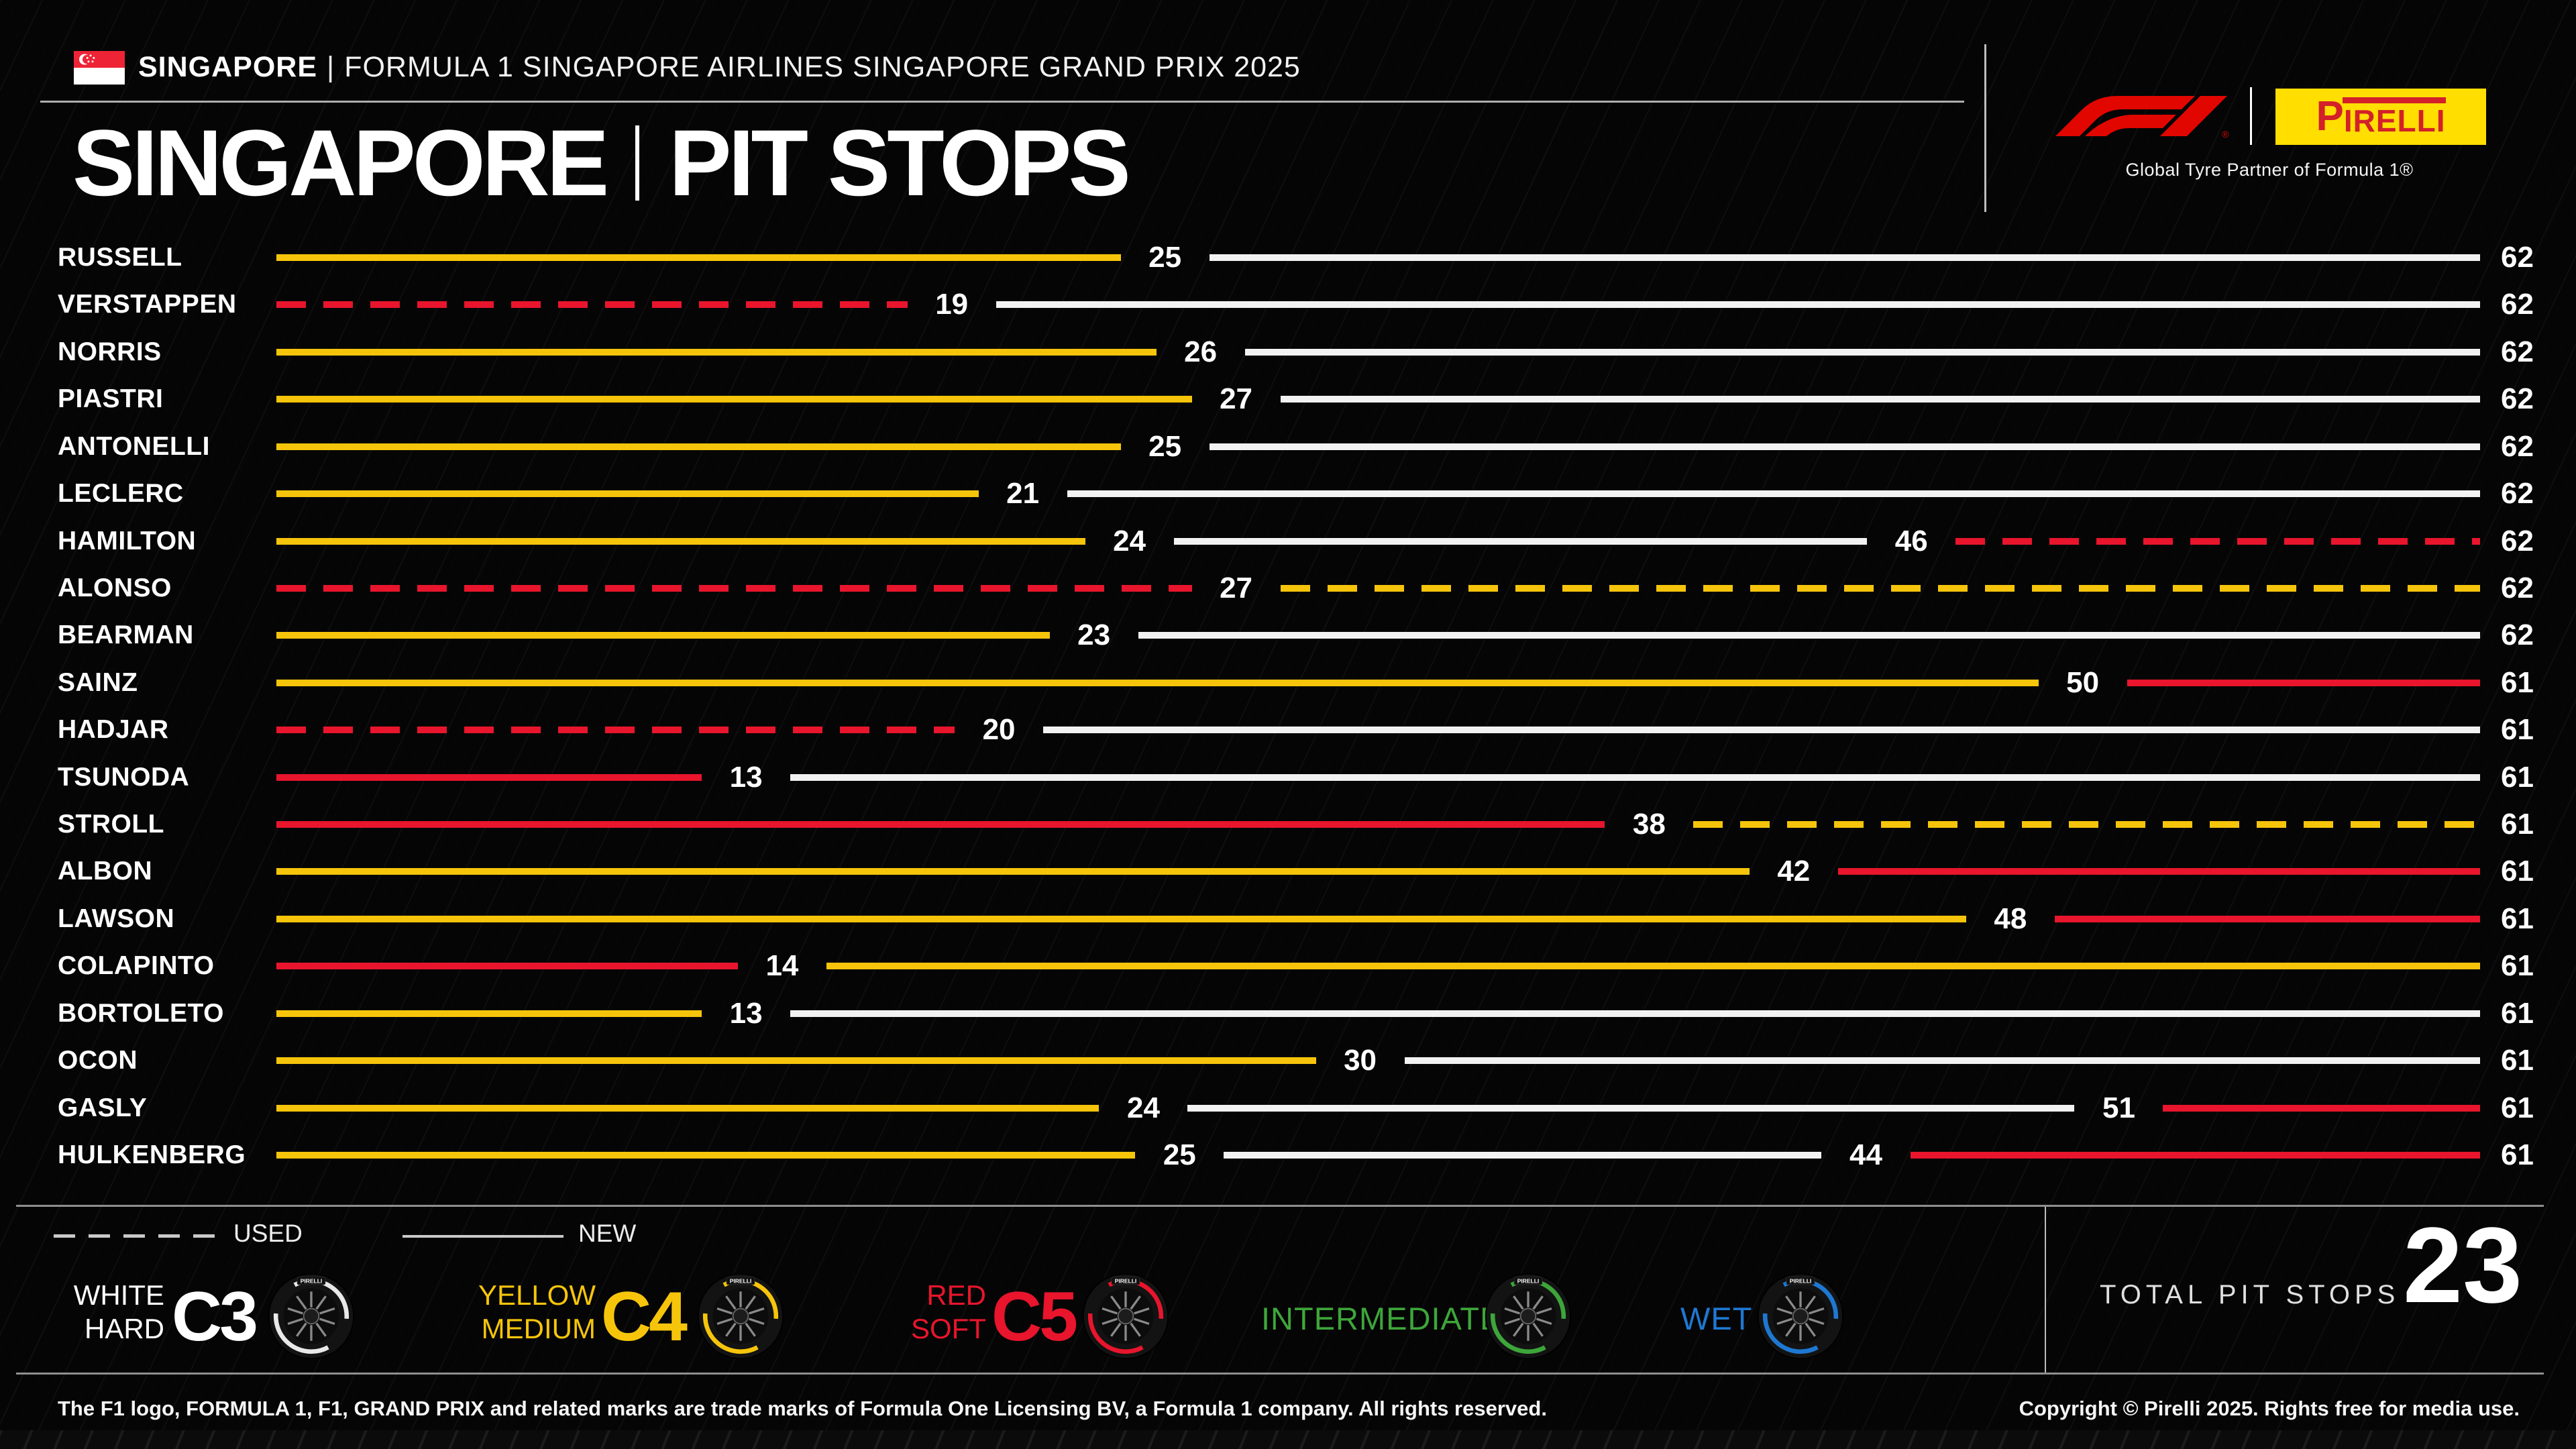  I want to click on driver-row: BORTOLETO 13 61, so click(1288, 1013).